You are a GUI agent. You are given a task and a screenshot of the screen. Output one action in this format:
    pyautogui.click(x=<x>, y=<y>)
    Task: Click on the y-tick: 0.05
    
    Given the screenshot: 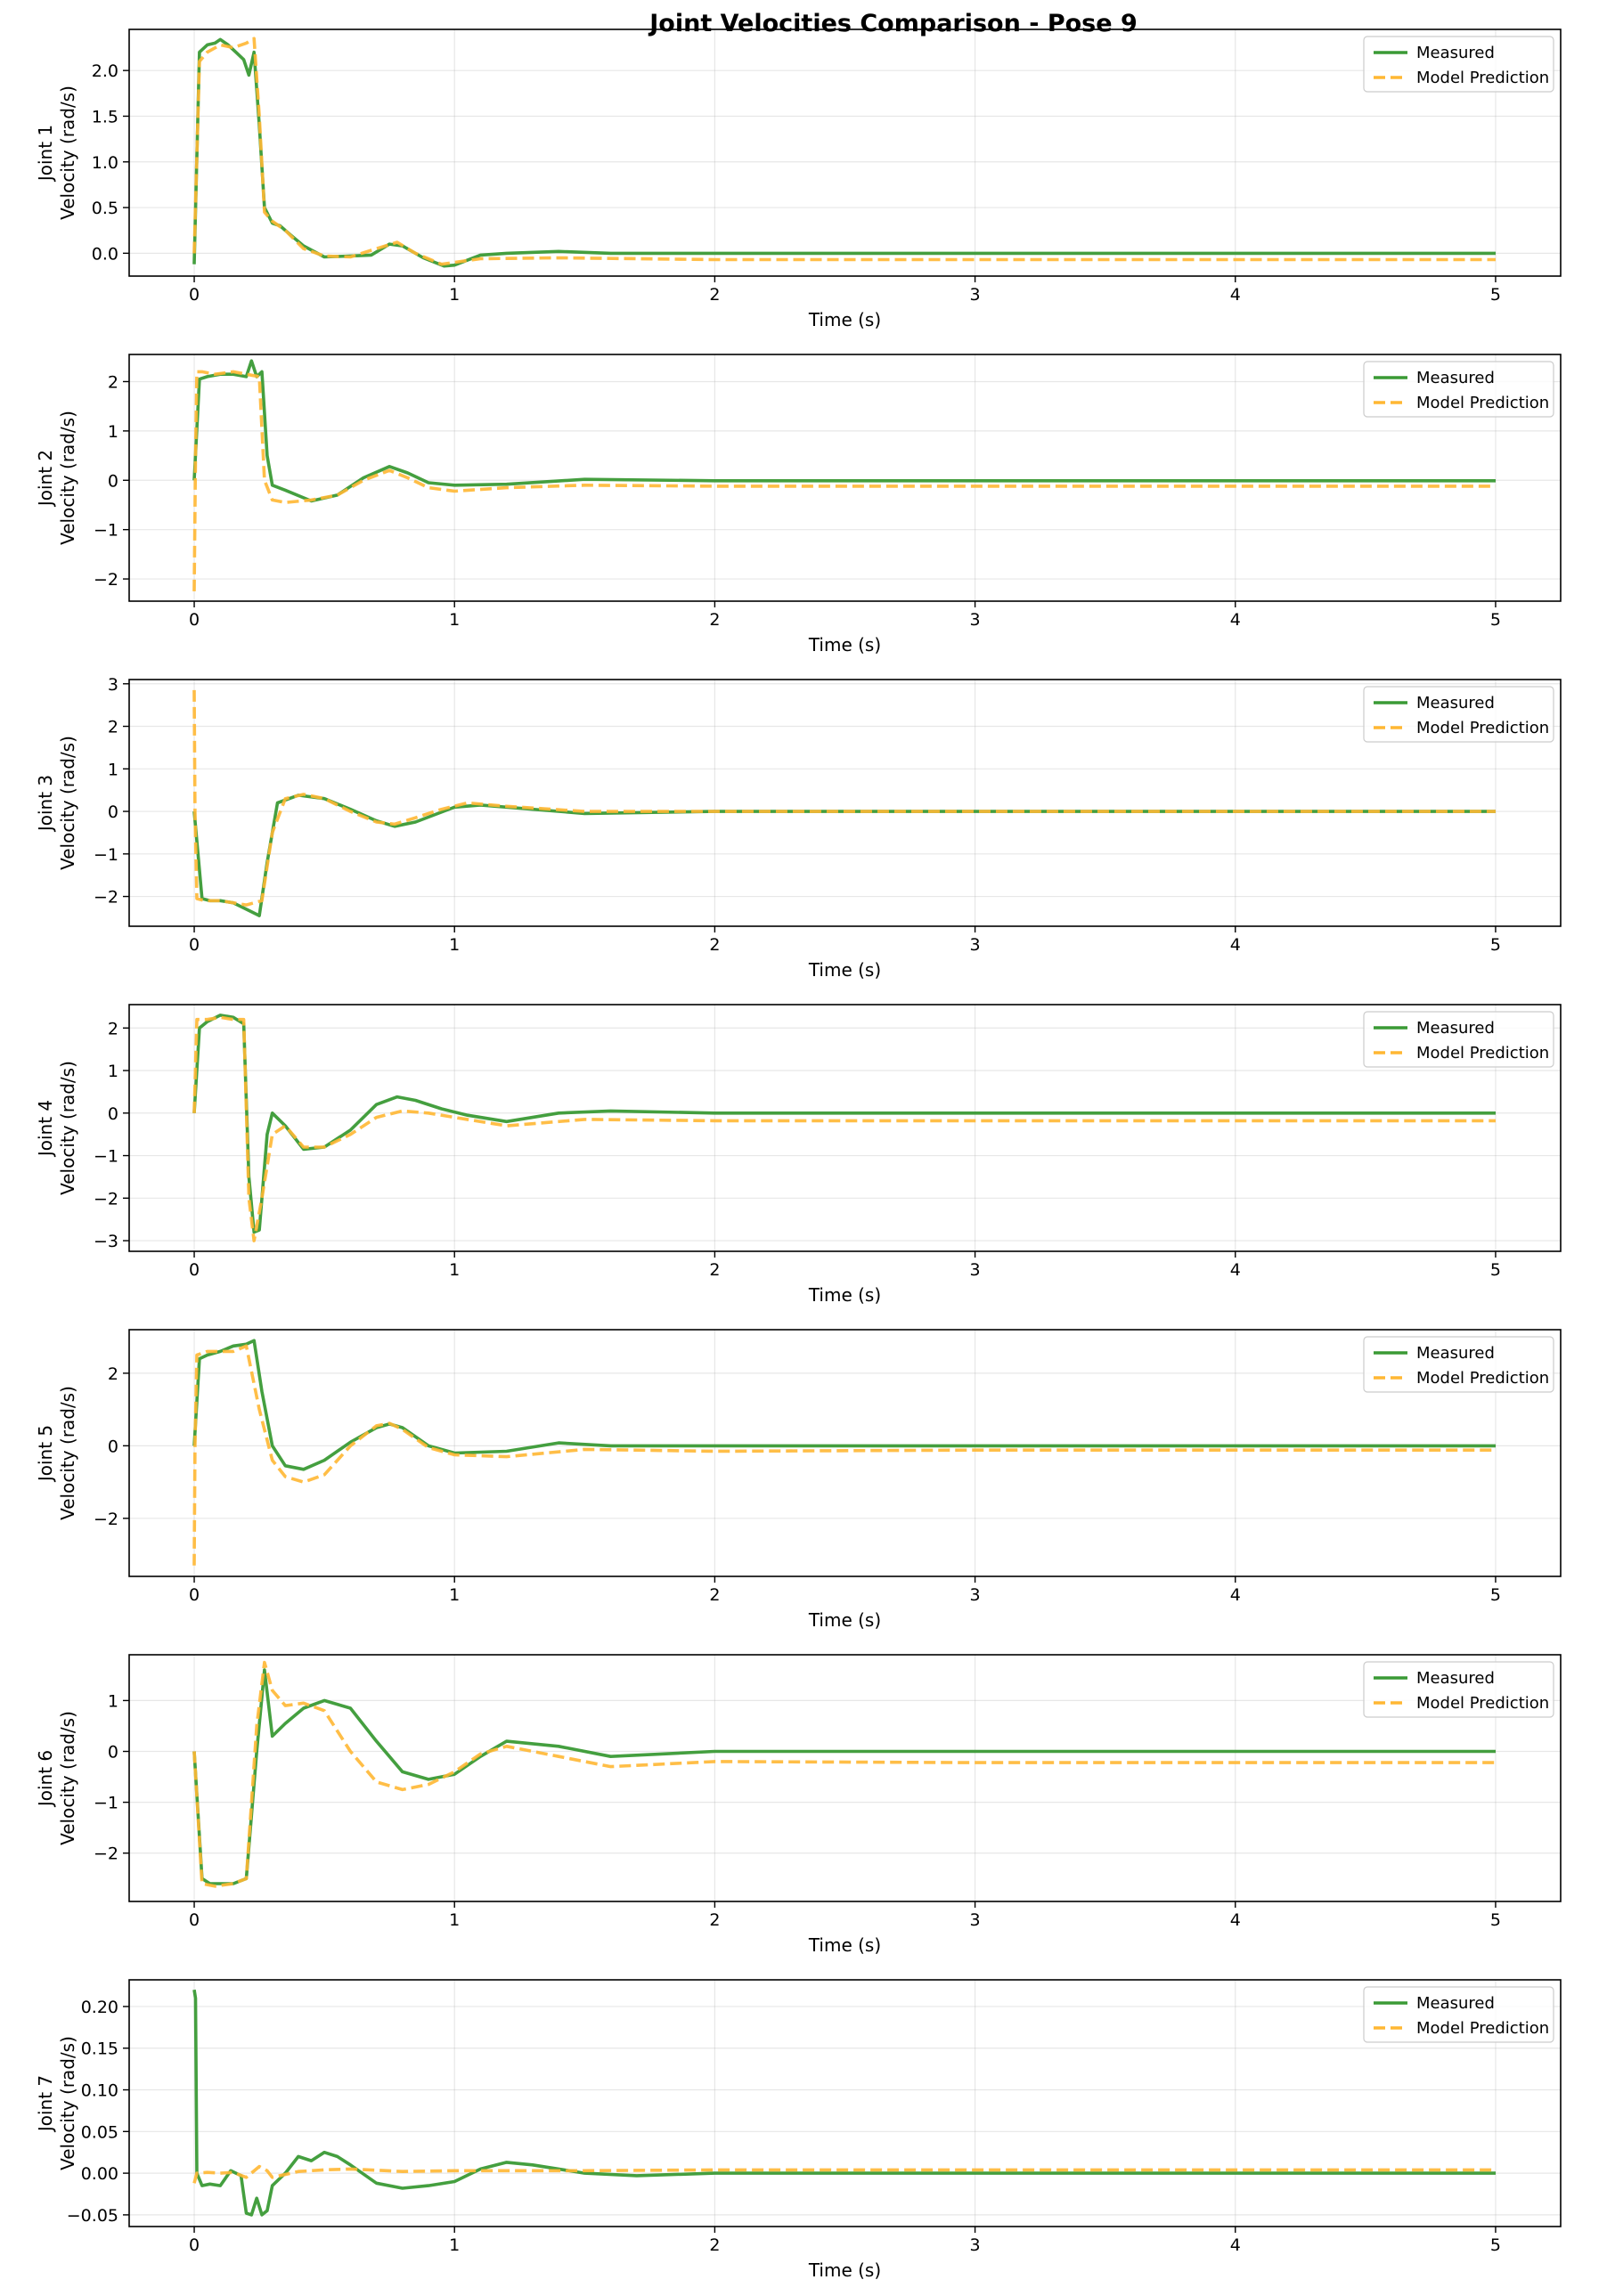 What is the action you would take?
    pyautogui.click(x=105, y=2132)
    